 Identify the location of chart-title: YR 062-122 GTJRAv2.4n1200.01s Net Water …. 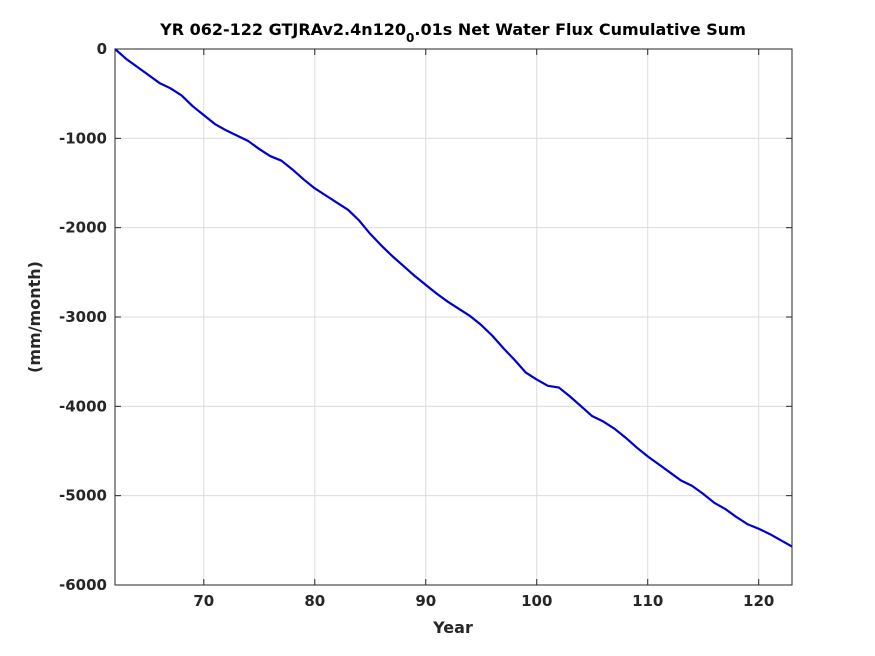
(452, 32).